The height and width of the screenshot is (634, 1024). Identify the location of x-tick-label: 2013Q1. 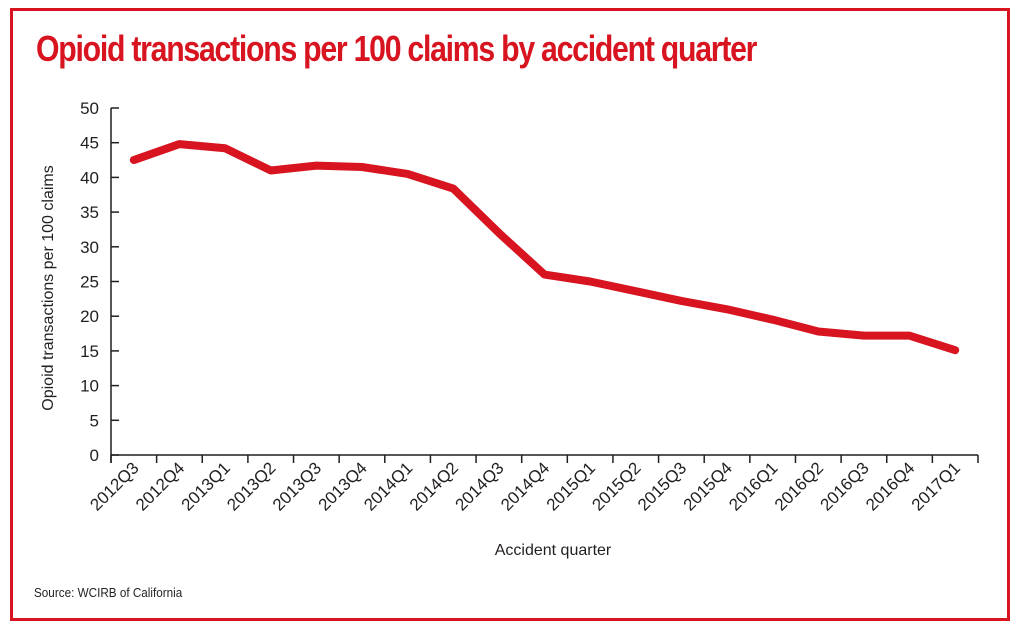
(206, 486).